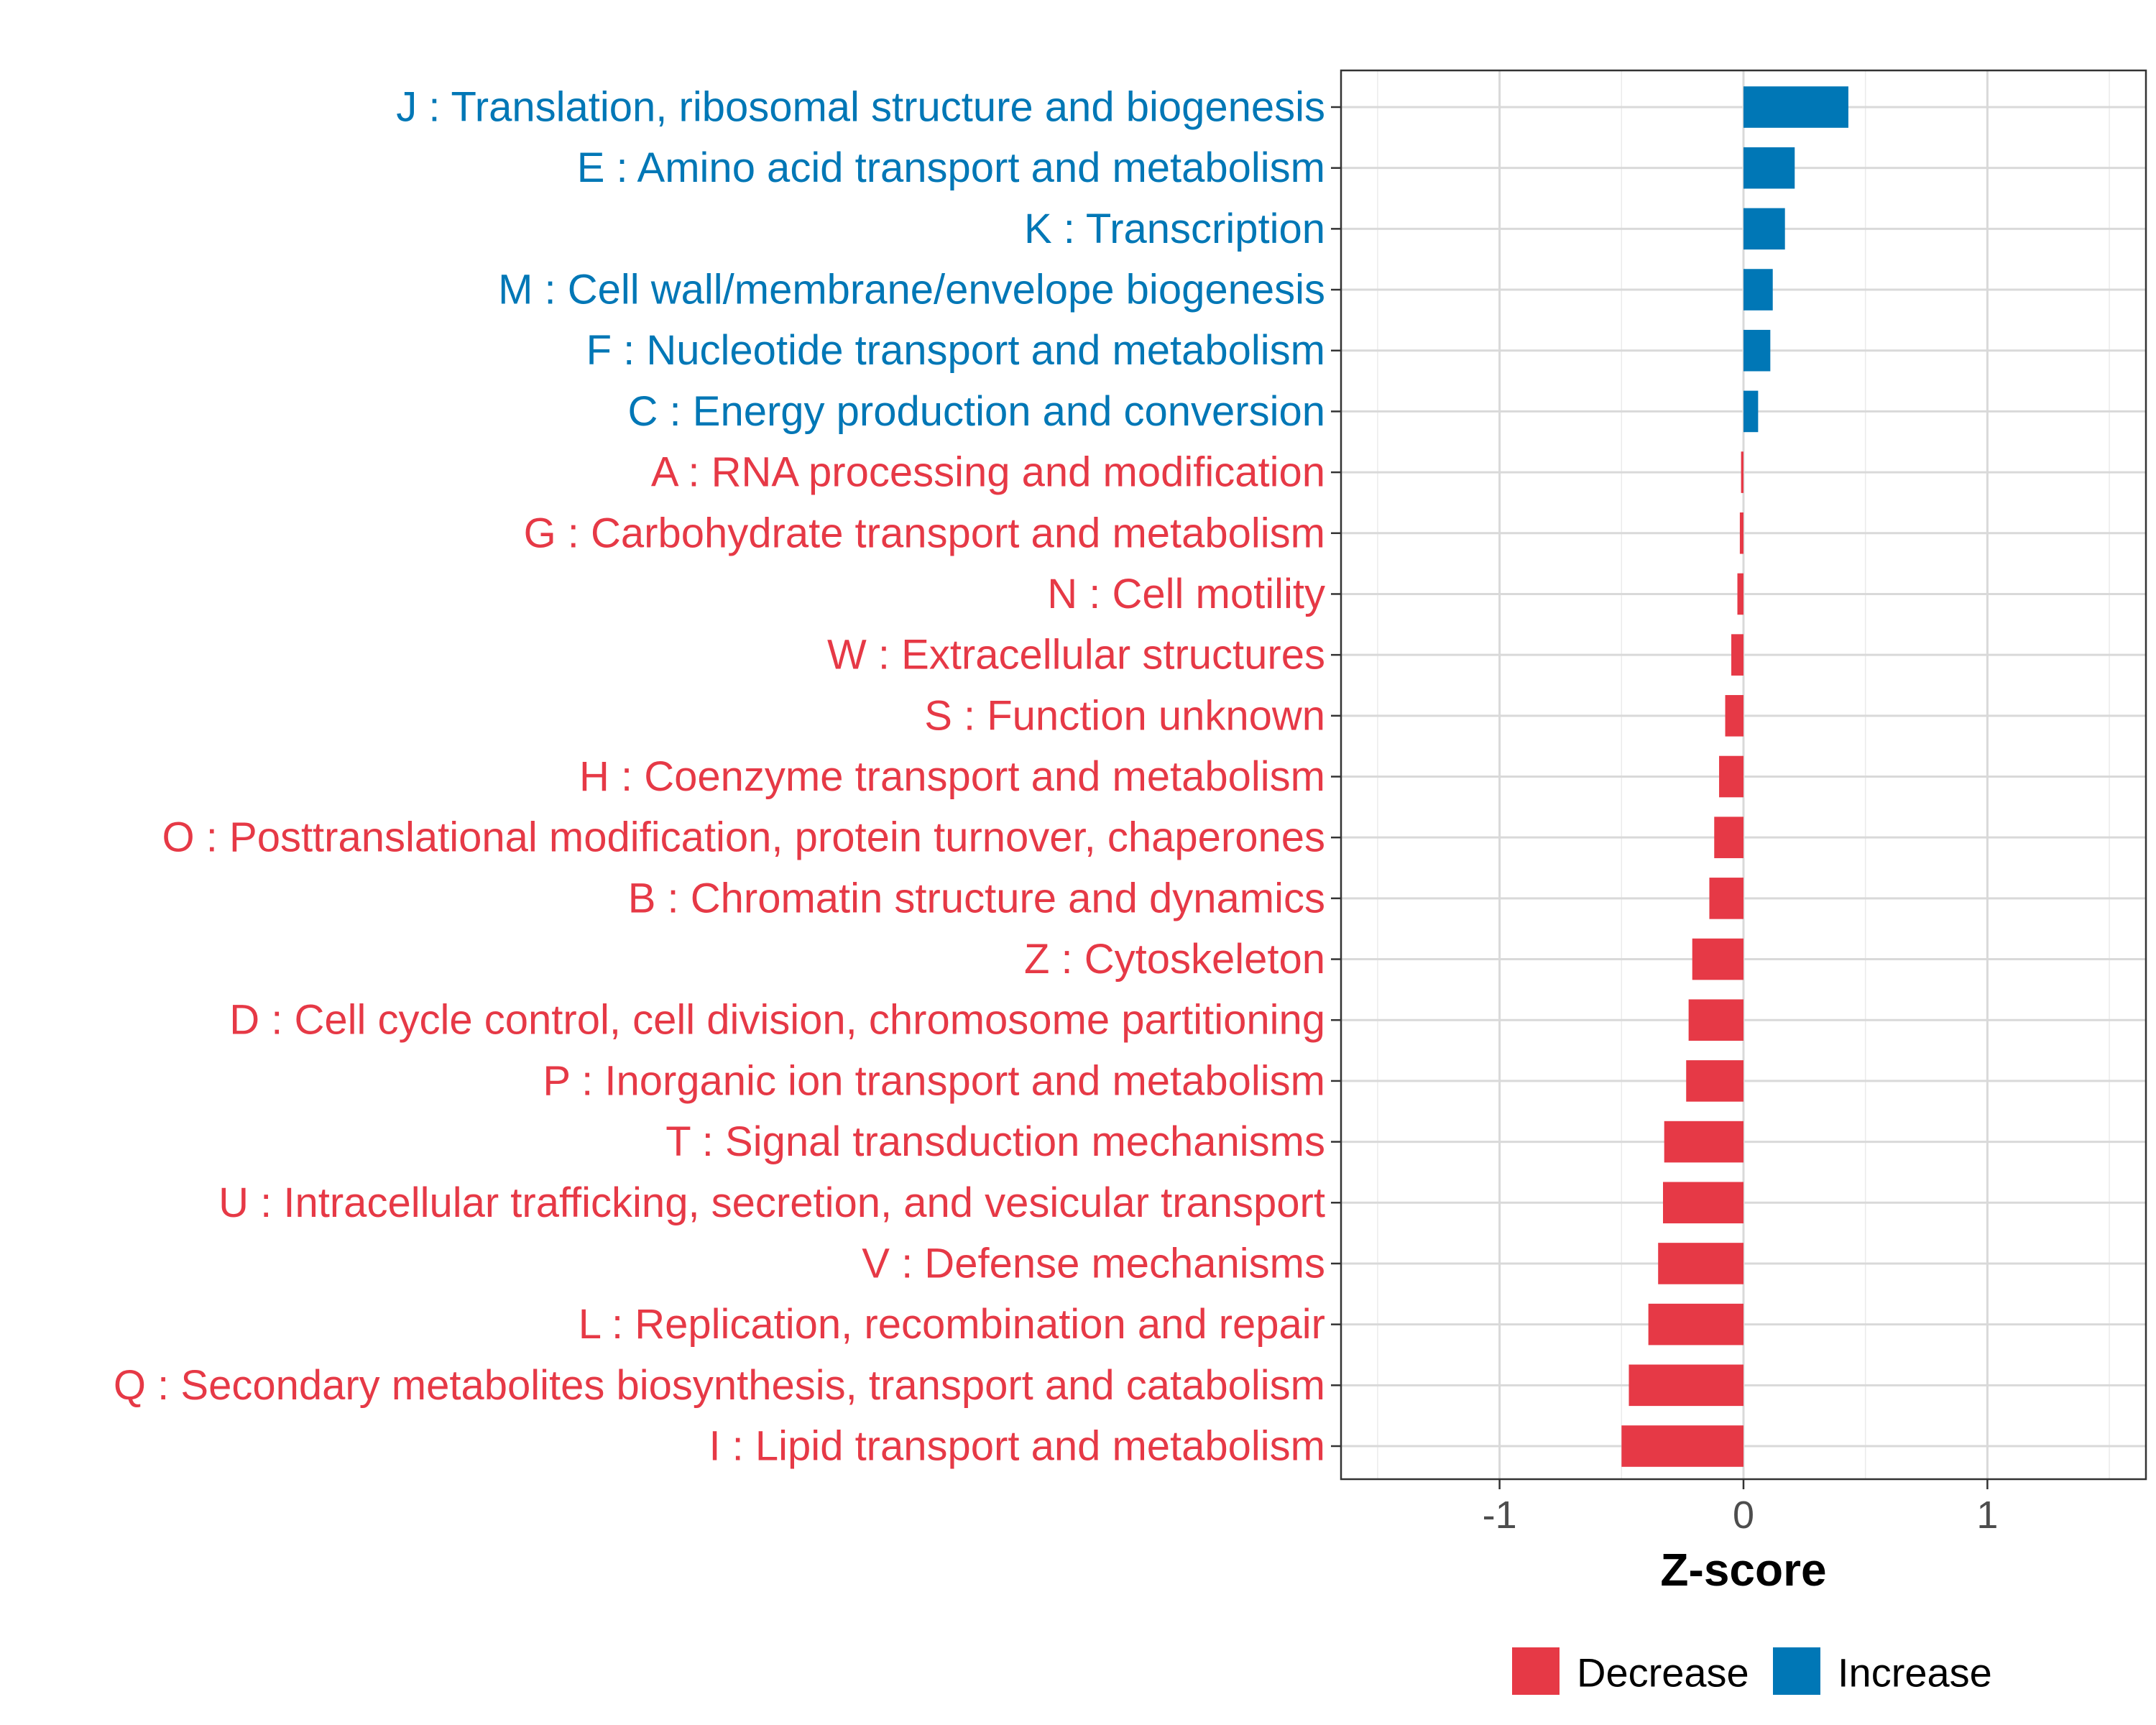 This screenshot has width=2156, height=1725. What do you see at coordinates (1915, 1673) in the screenshot?
I see `legend-label: Increase` at bounding box center [1915, 1673].